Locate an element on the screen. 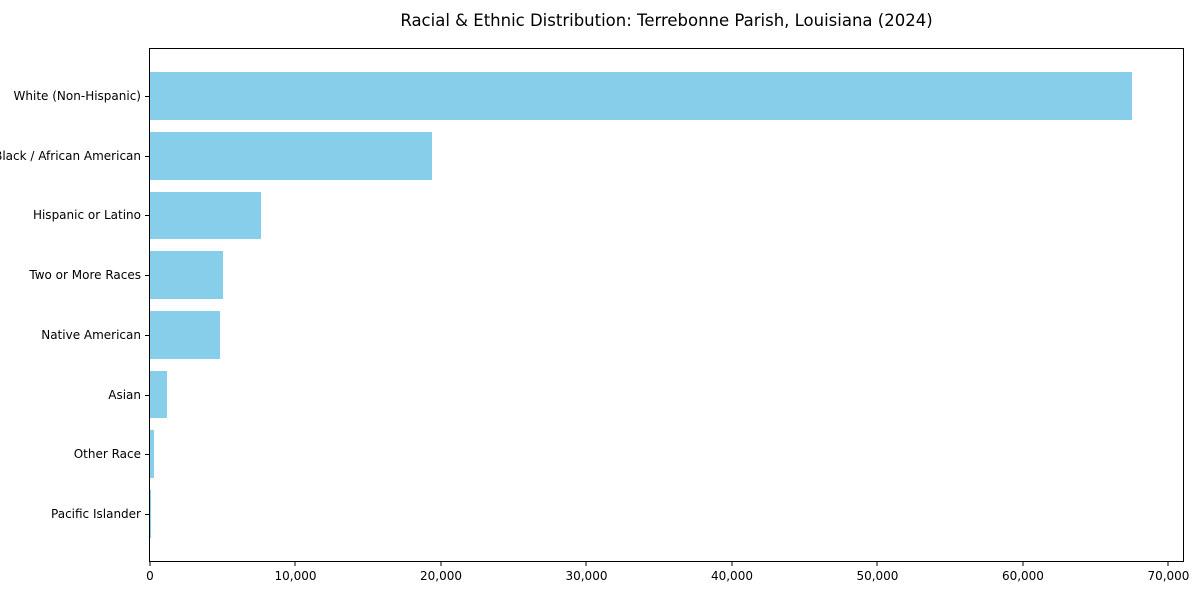 The image size is (1200, 600). bar-black-african-american is located at coordinates (291, 155).